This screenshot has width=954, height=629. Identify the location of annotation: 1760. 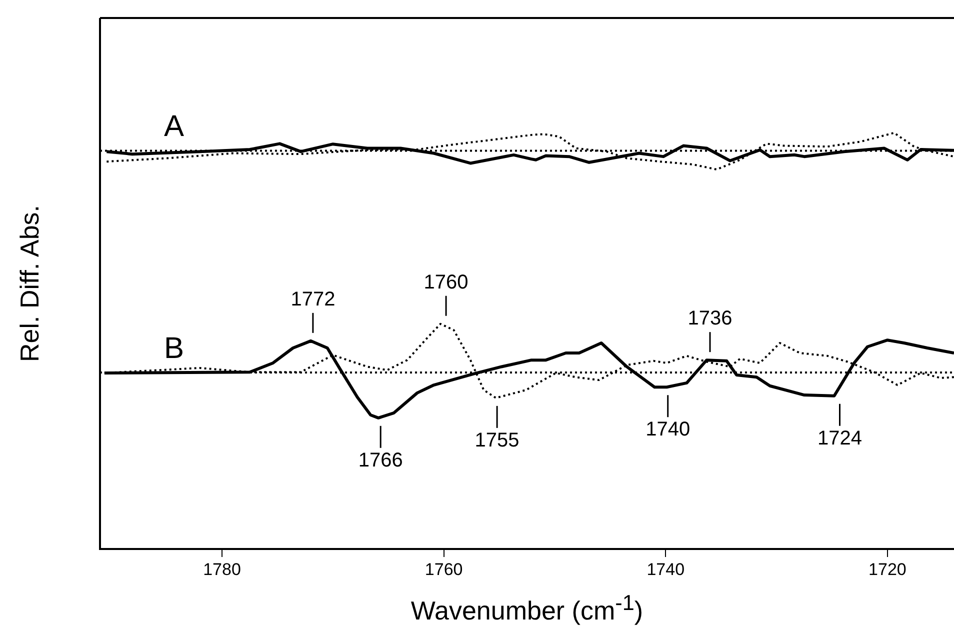
(446, 282).